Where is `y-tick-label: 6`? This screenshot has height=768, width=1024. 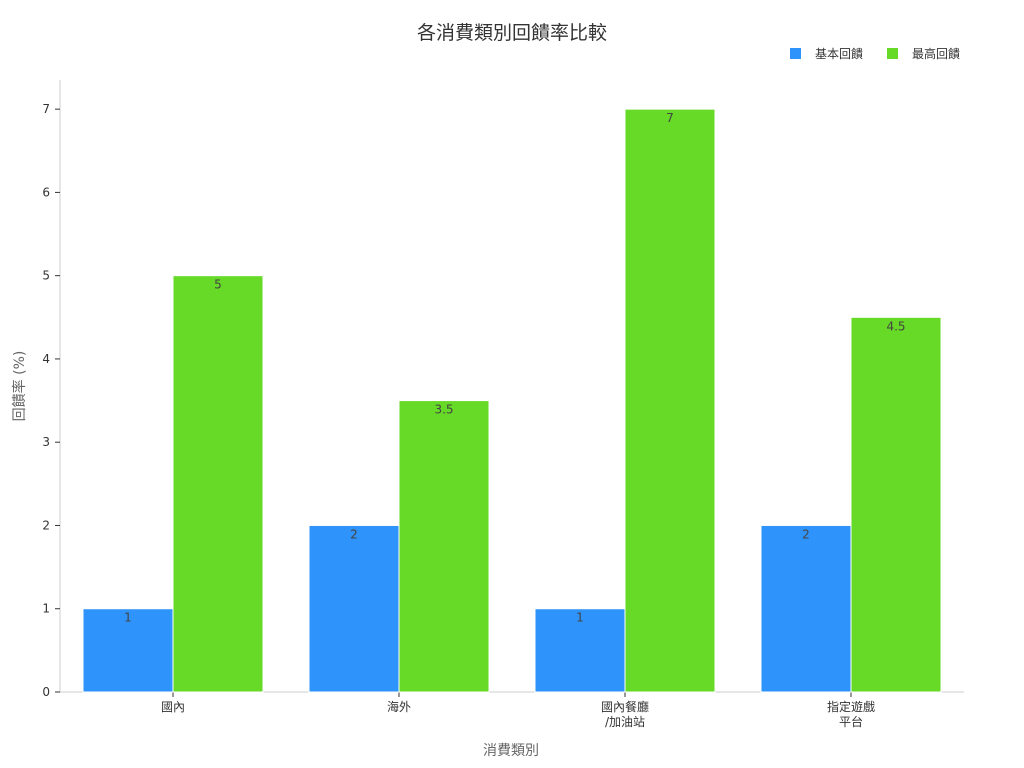
y-tick-label: 6 is located at coordinates (46, 192).